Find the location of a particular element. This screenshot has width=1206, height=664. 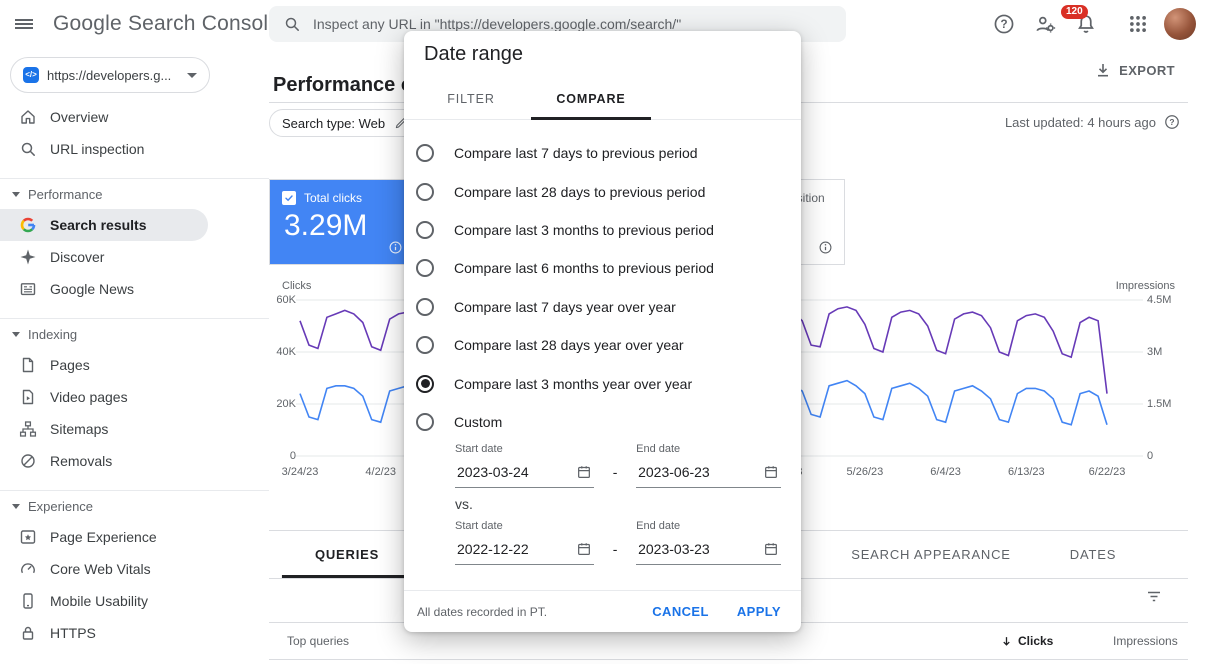

compare-end-date-field: 2023-03-23 is located at coordinates (709, 548).